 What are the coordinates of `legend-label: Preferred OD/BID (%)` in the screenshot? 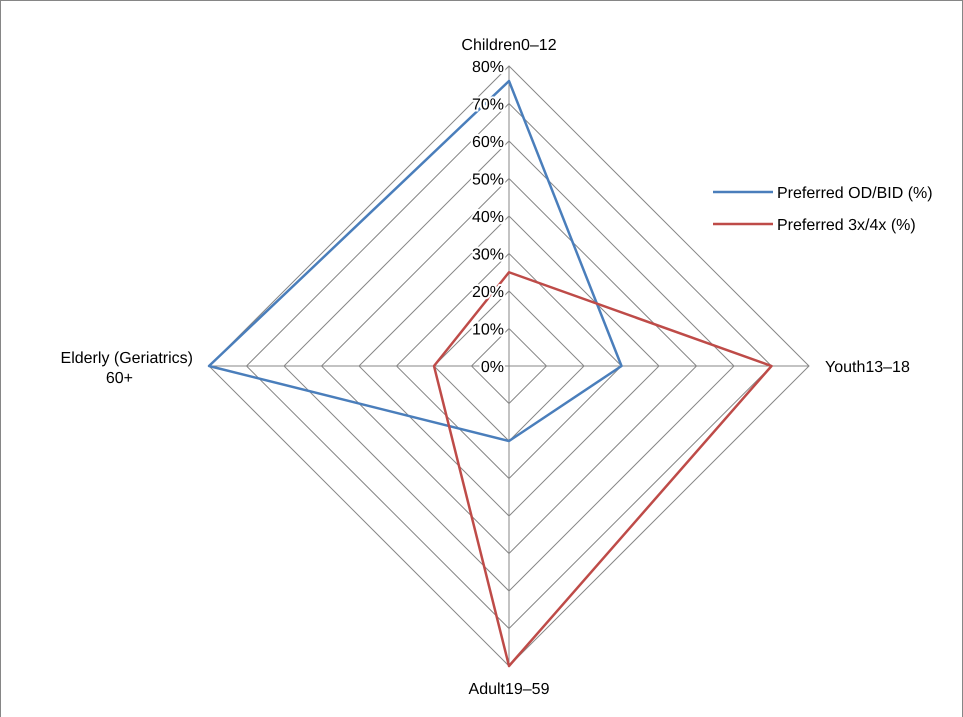 It's located at (855, 193).